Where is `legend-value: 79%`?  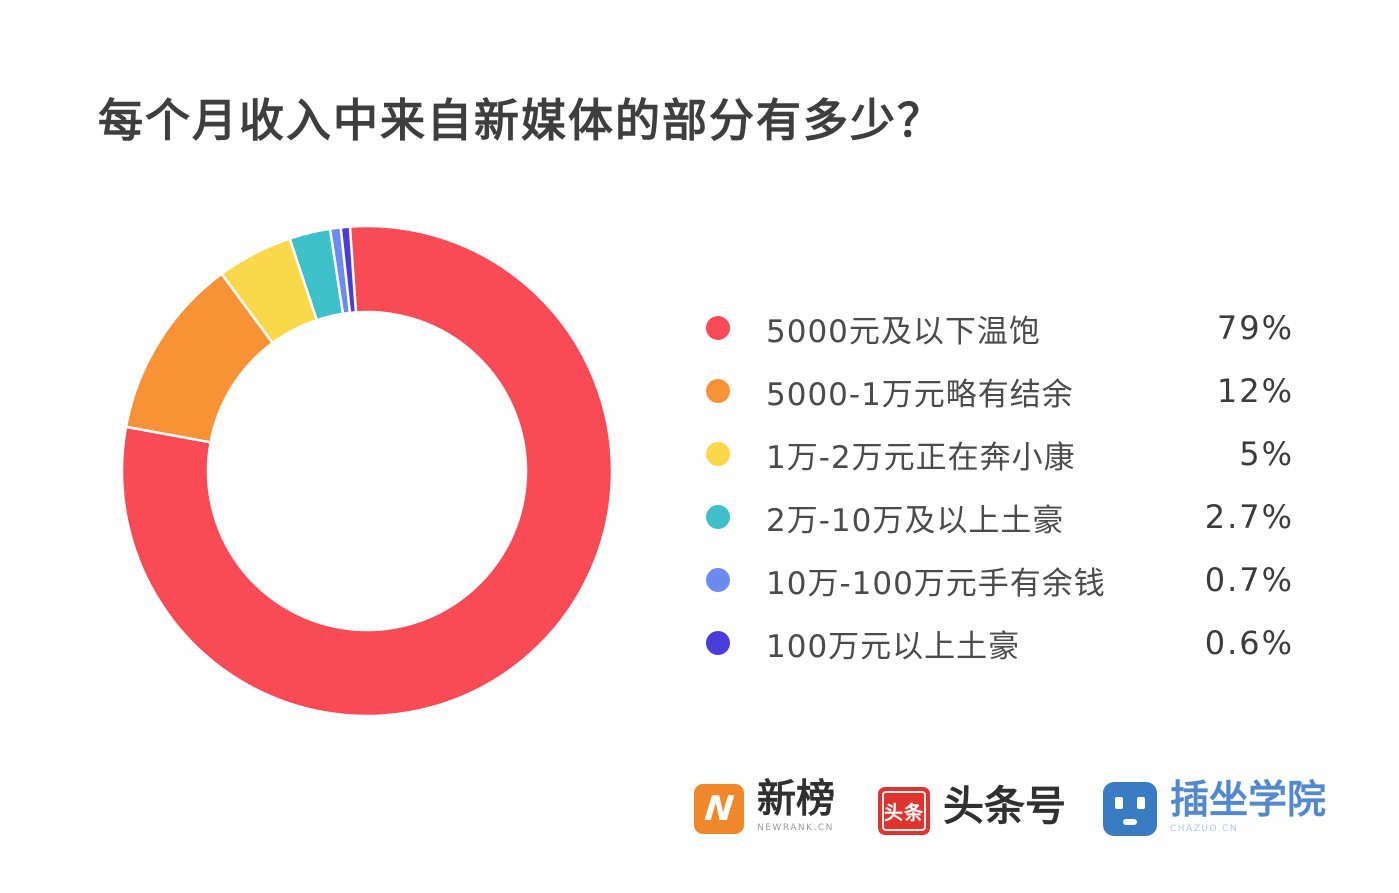 legend-value: 79% is located at coordinates (1255, 328).